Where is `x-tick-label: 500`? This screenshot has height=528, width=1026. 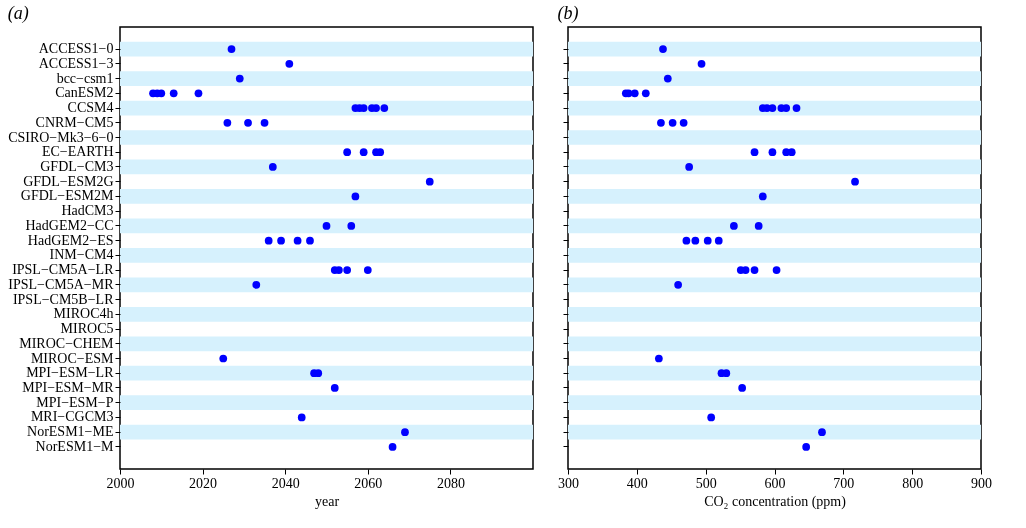 x-tick-label: 500 is located at coordinates (706, 483).